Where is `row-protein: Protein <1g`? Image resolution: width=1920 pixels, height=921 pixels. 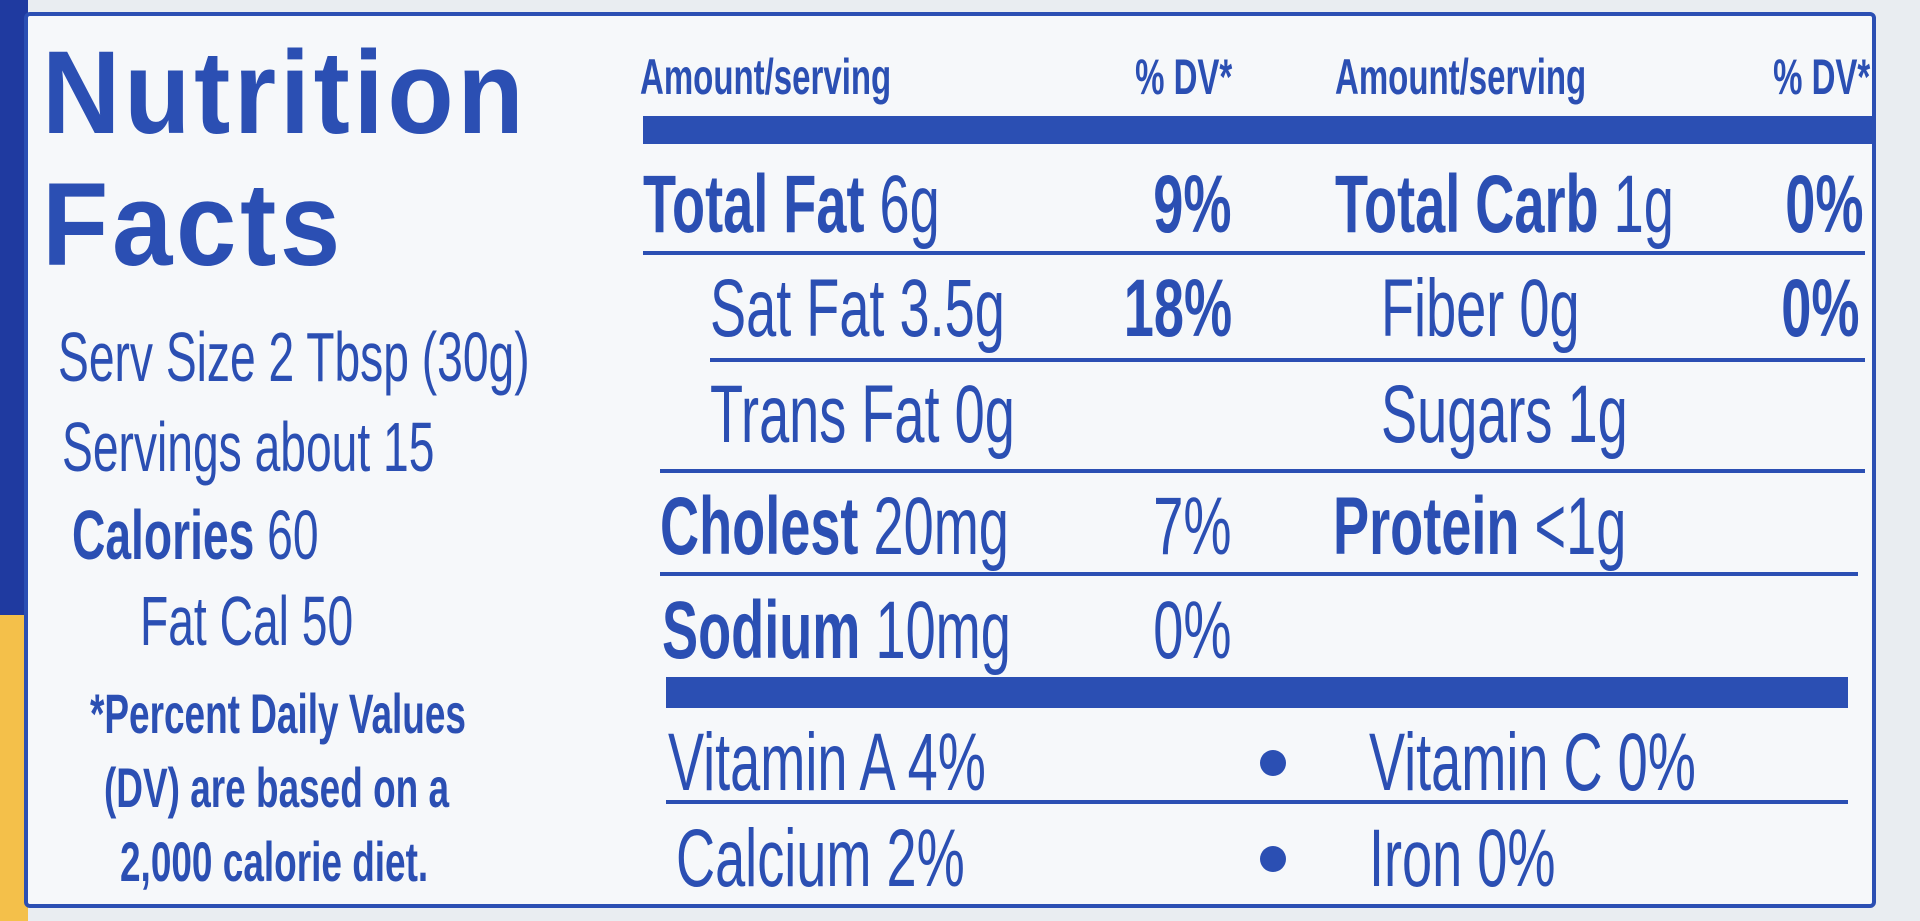 row-protein: Protein <1g is located at coordinates (1479, 527).